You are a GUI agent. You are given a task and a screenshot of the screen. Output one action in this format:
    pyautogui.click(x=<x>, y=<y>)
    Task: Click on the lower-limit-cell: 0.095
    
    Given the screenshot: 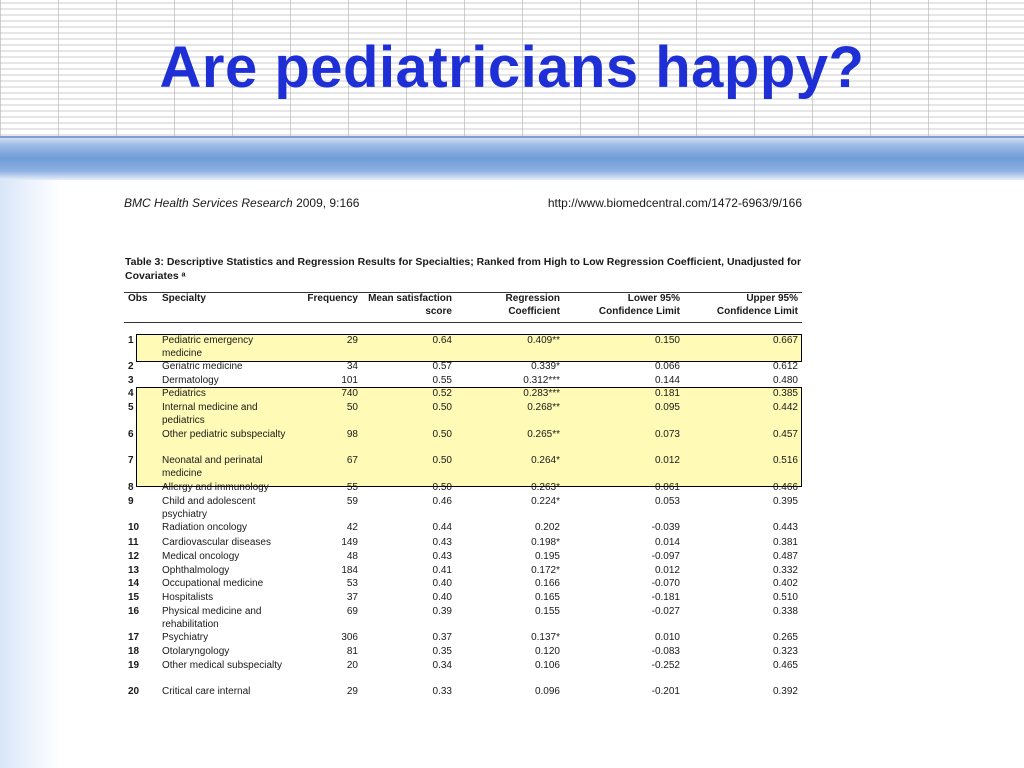 What is the action you would take?
    pyautogui.click(x=667, y=407)
    